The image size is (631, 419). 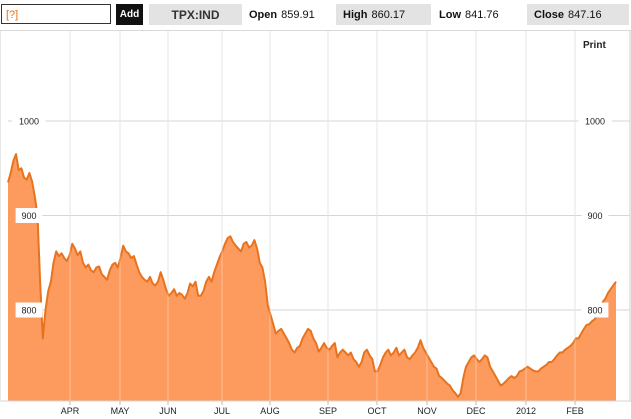 I want to click on print-button: Print, so click(x=594, y=45).